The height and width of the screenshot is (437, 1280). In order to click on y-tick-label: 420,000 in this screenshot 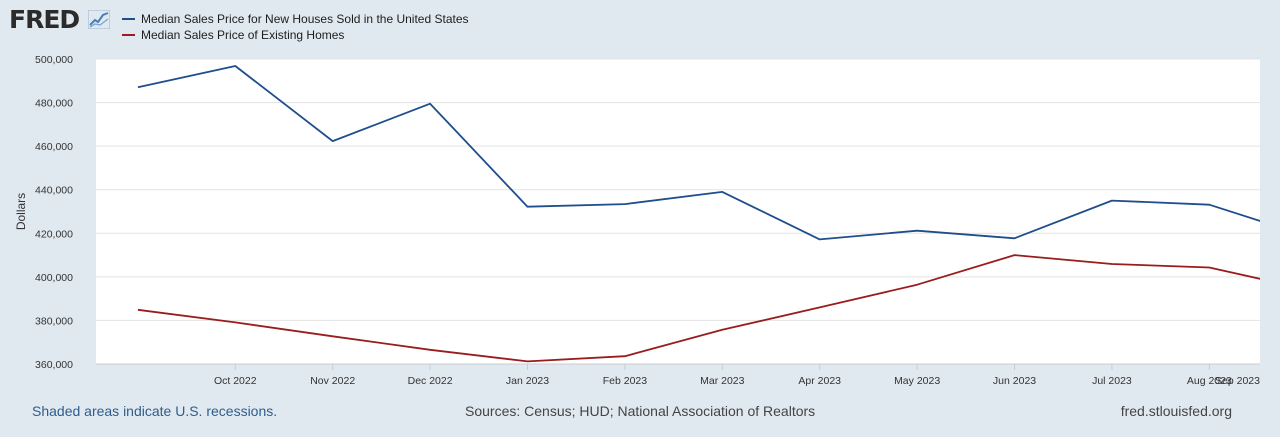, I will do `click(54, 234)`.